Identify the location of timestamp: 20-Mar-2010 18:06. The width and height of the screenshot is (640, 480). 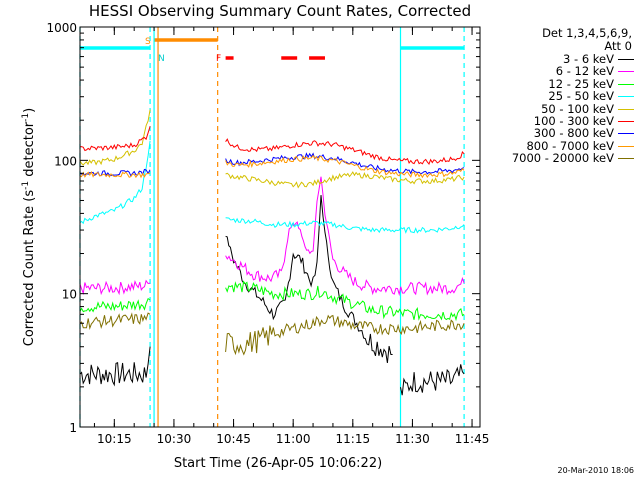
(596, 470).